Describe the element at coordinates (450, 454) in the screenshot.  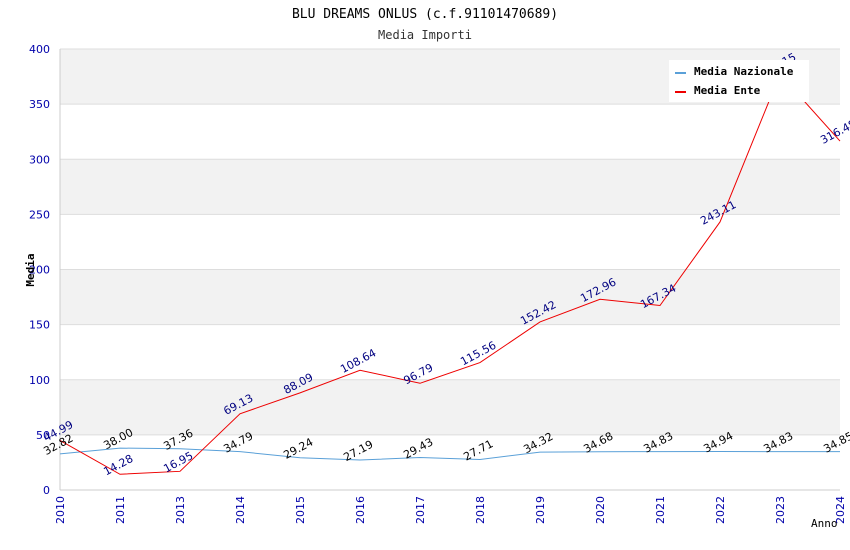
I see `series-line-media-nazionale` at that location.